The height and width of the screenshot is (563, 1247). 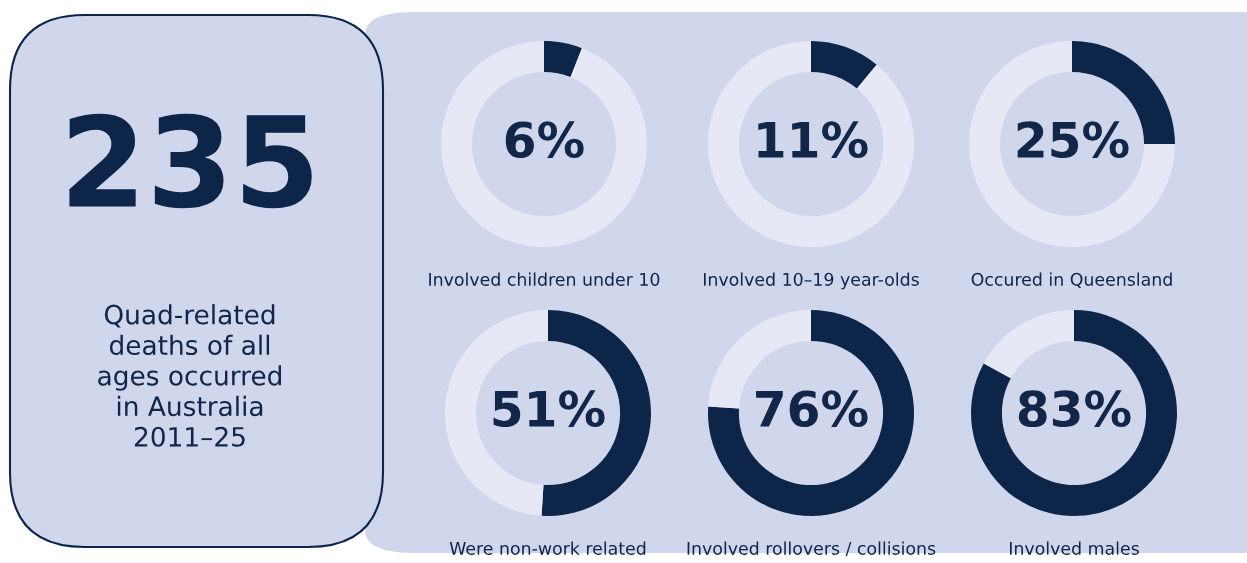 What do you see at coordinates (544, 279) in the screenshot?
I see `text: Involved children under 10` at bounding box center [544, 279].